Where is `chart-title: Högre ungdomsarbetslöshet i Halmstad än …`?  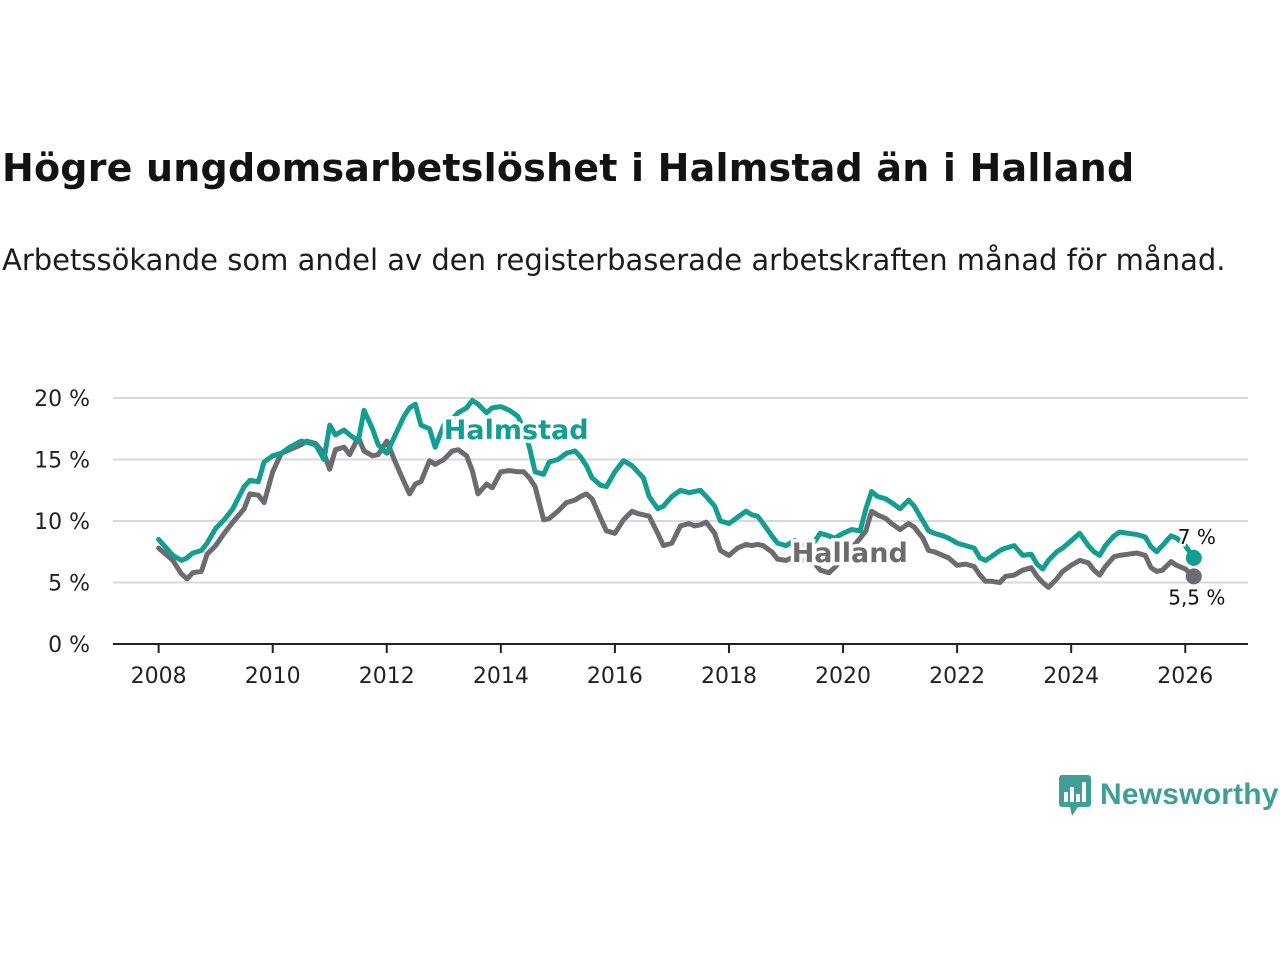
chart-title: Högre ungdomsarbetslöshet i Halmstad än … is located at coordinates (568, 168).